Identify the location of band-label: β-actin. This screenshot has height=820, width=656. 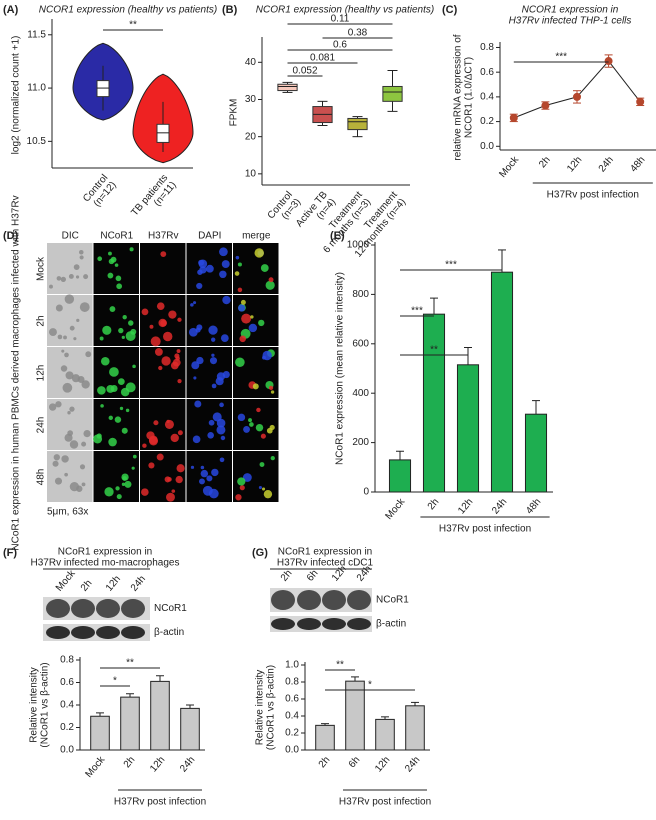
(169, 632).